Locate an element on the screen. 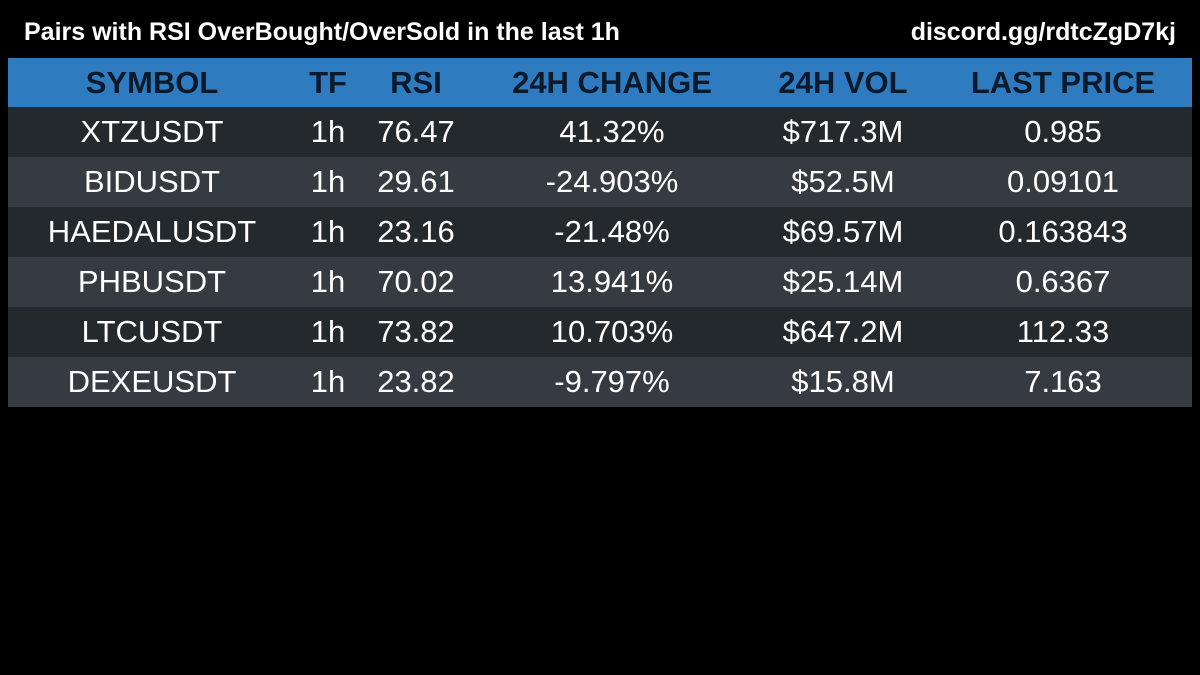 The width and height of the screenshot is (1200, 675). cell-24h-change: 13.941% is located at coordinates (612, 281).